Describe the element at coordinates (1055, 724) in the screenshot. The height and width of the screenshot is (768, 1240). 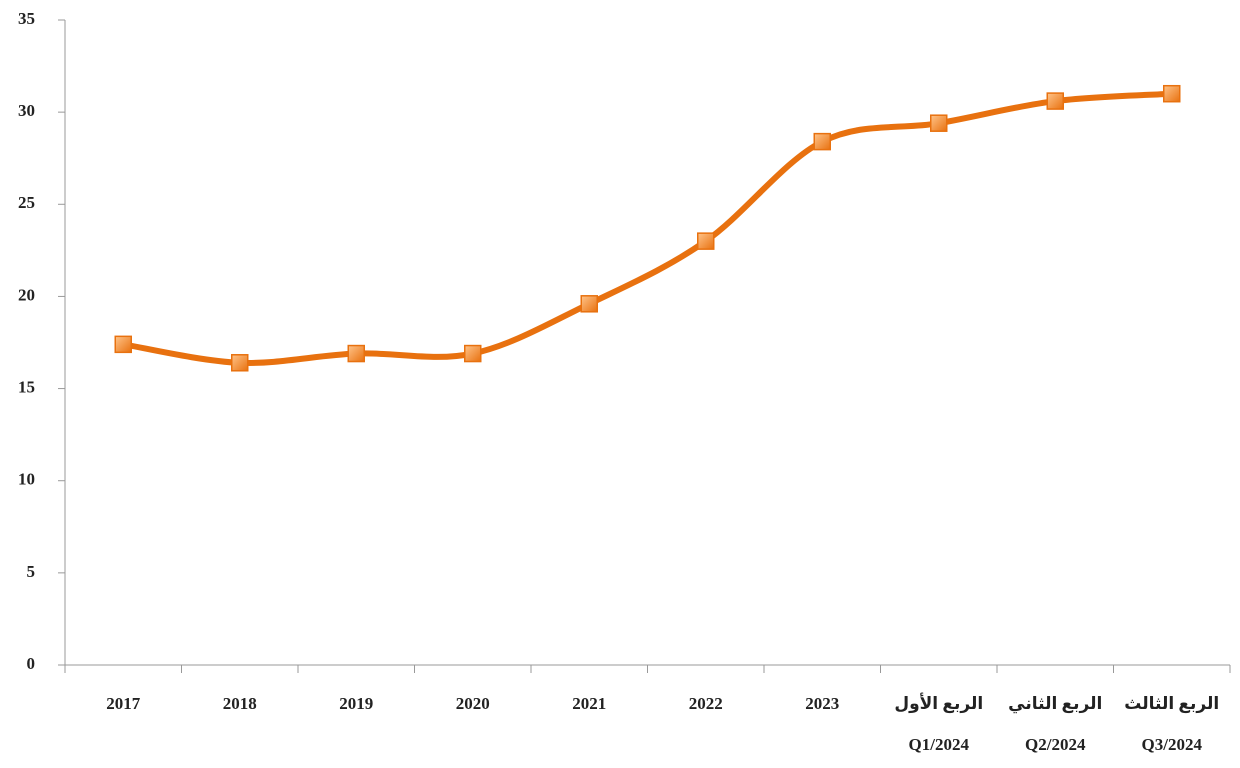
I see `x-tick-label: الربع الثاني Q2/2024` at that location.